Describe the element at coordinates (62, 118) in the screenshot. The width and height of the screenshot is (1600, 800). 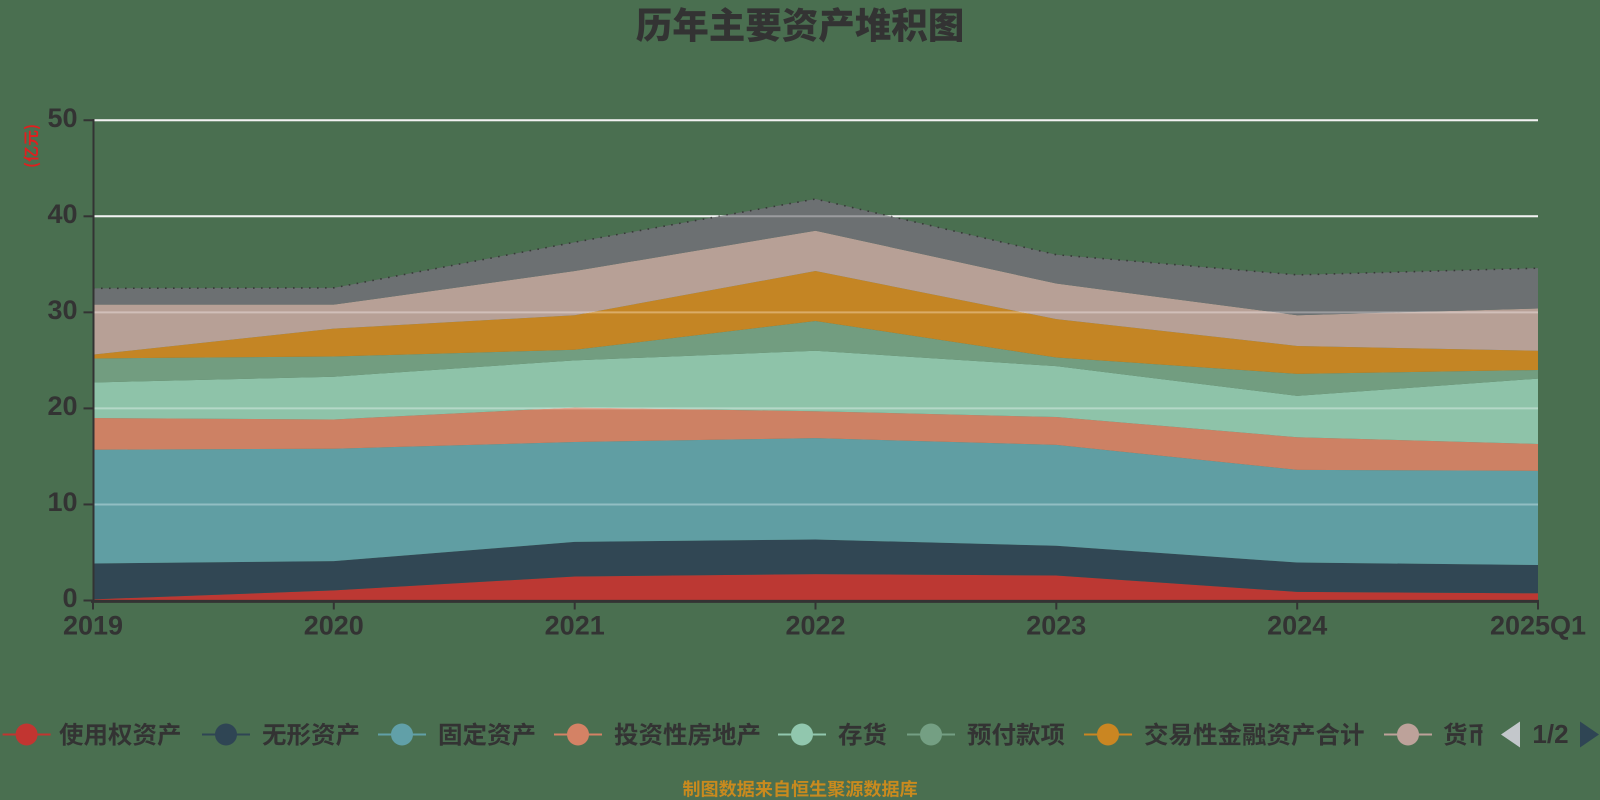
I see `svg-text: 50` at that location.